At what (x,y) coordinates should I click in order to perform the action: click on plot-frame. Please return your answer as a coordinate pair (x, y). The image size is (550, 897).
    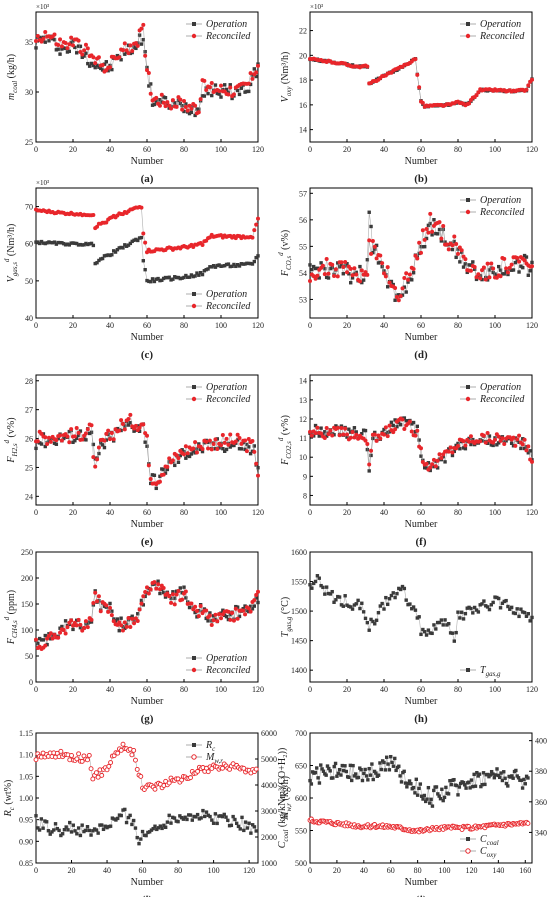
    Looking at the image, I should click on (421, 617).